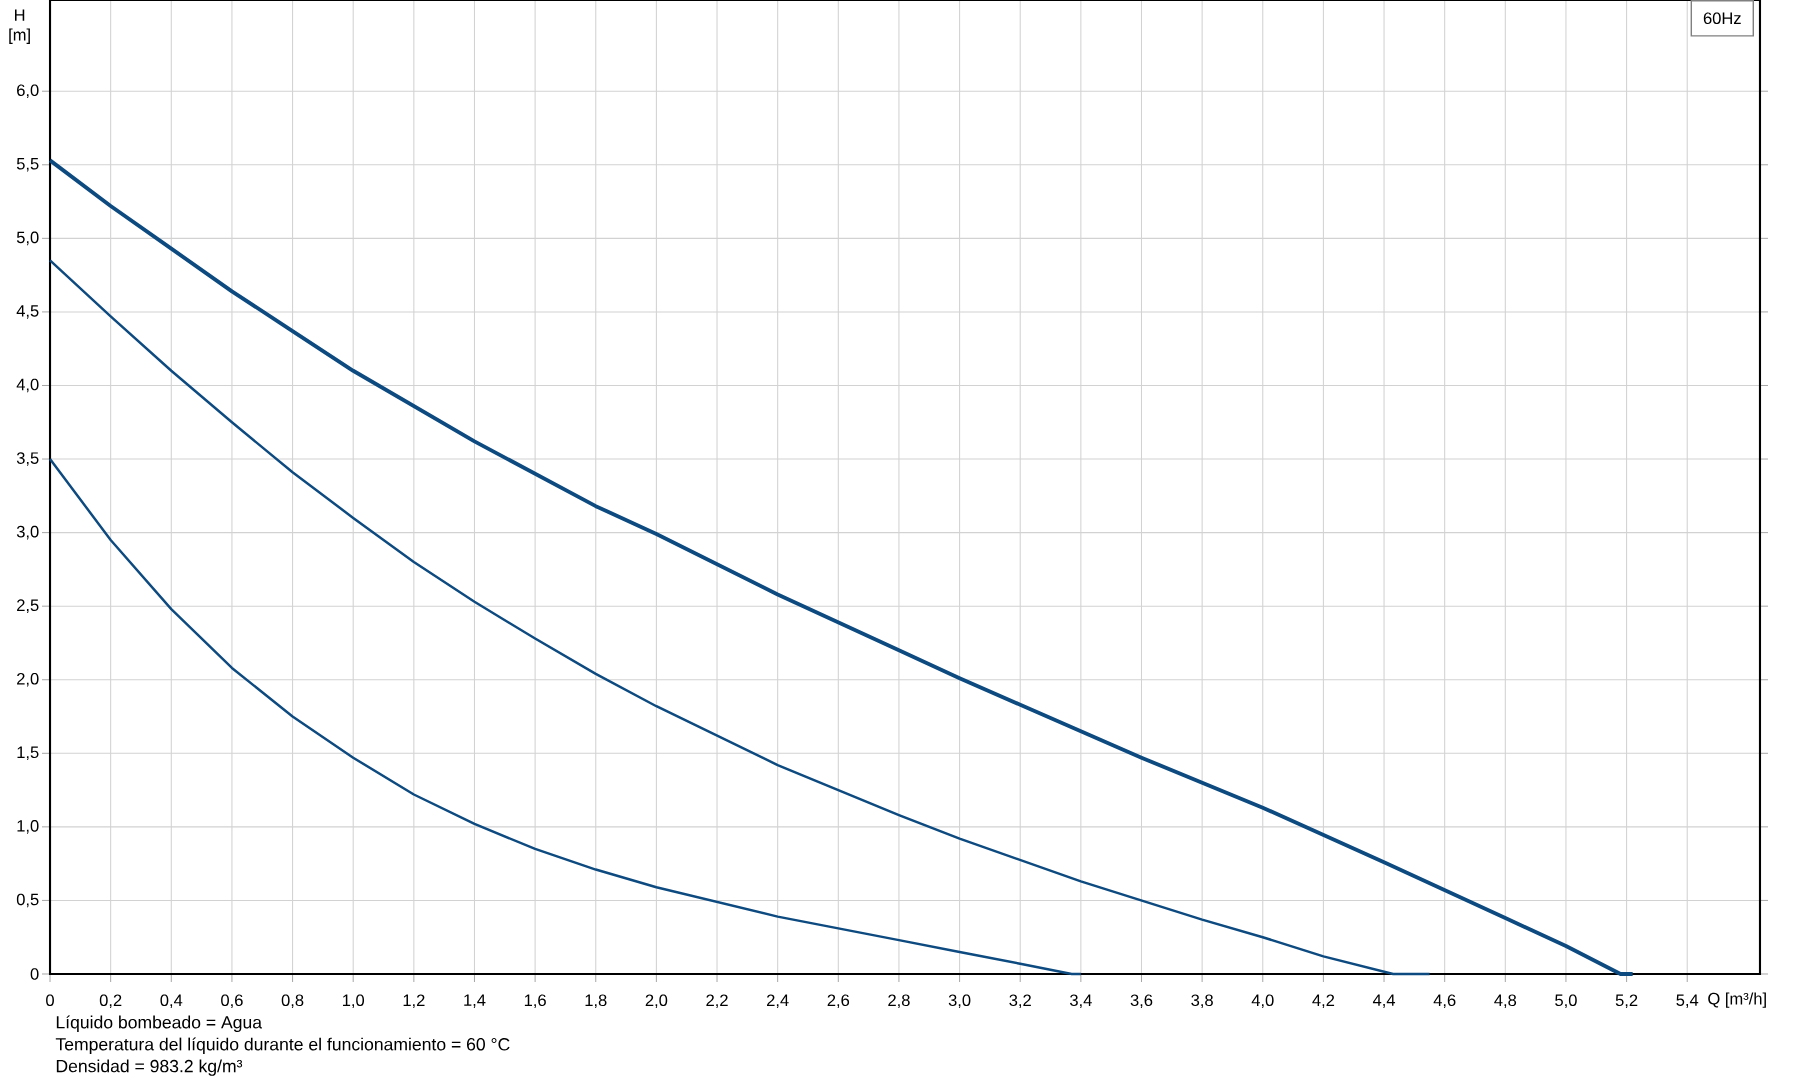  Describe the element at coordinates (27, 900) in the screenshot. I see `y-tick-label: 0,5` at that location.